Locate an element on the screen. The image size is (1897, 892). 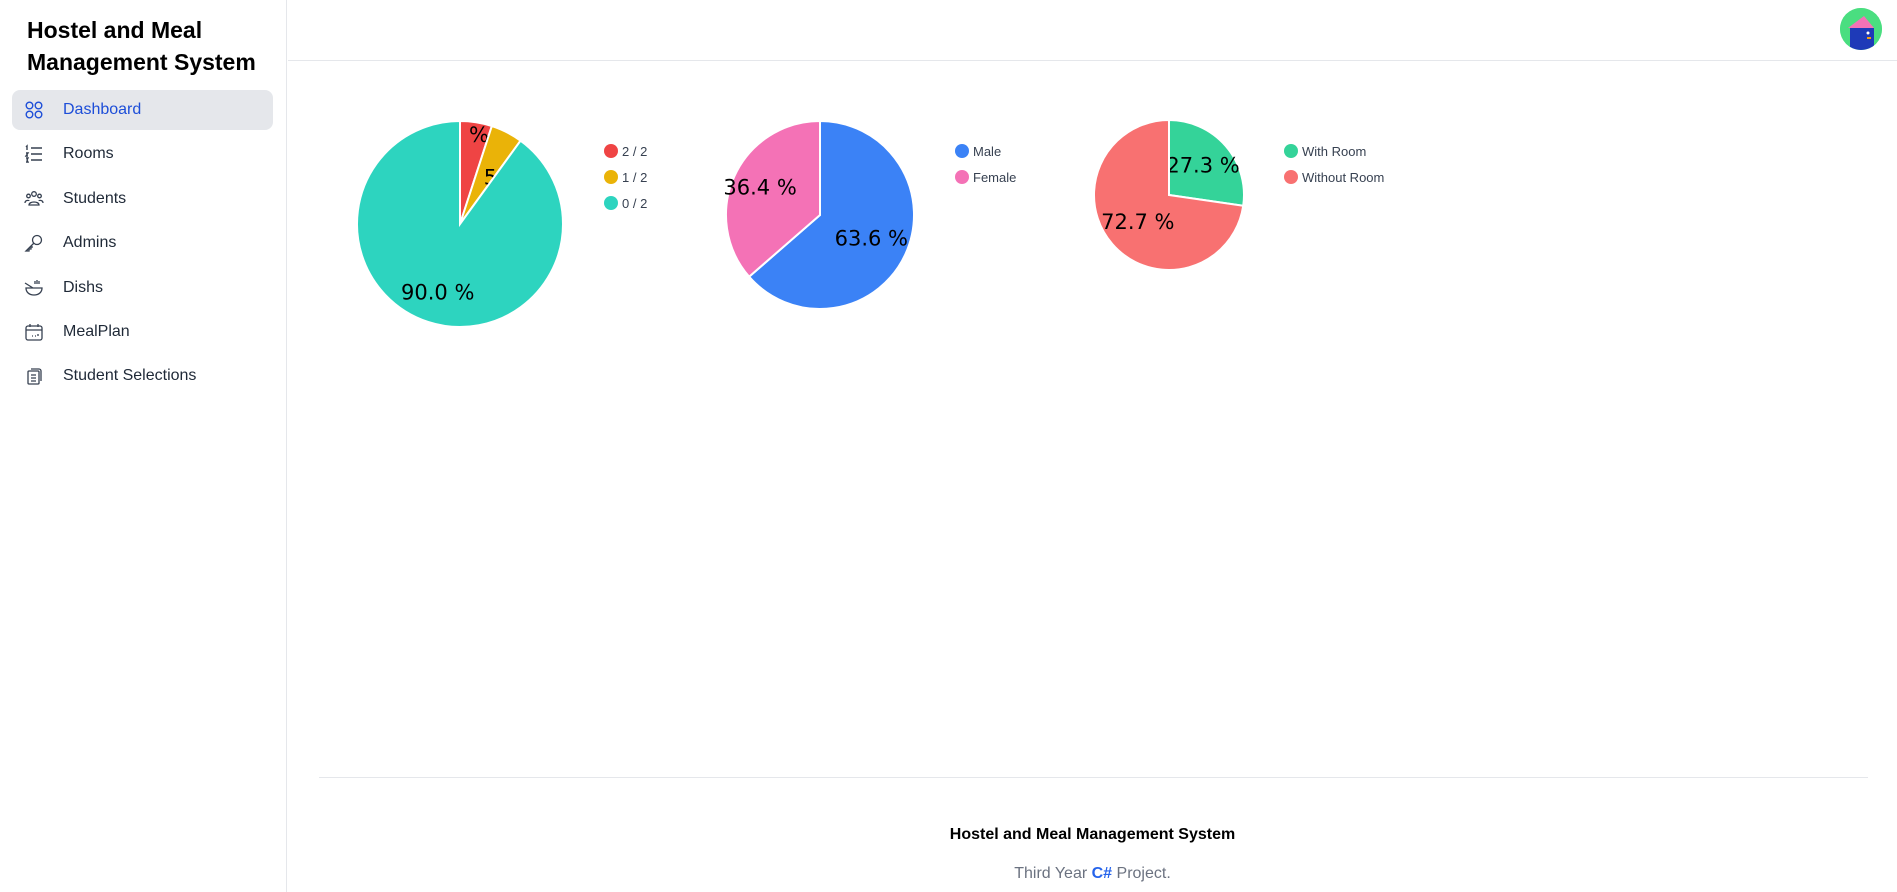
footer-sub-prefix: Third Year is located at coordinates (1053, 873).